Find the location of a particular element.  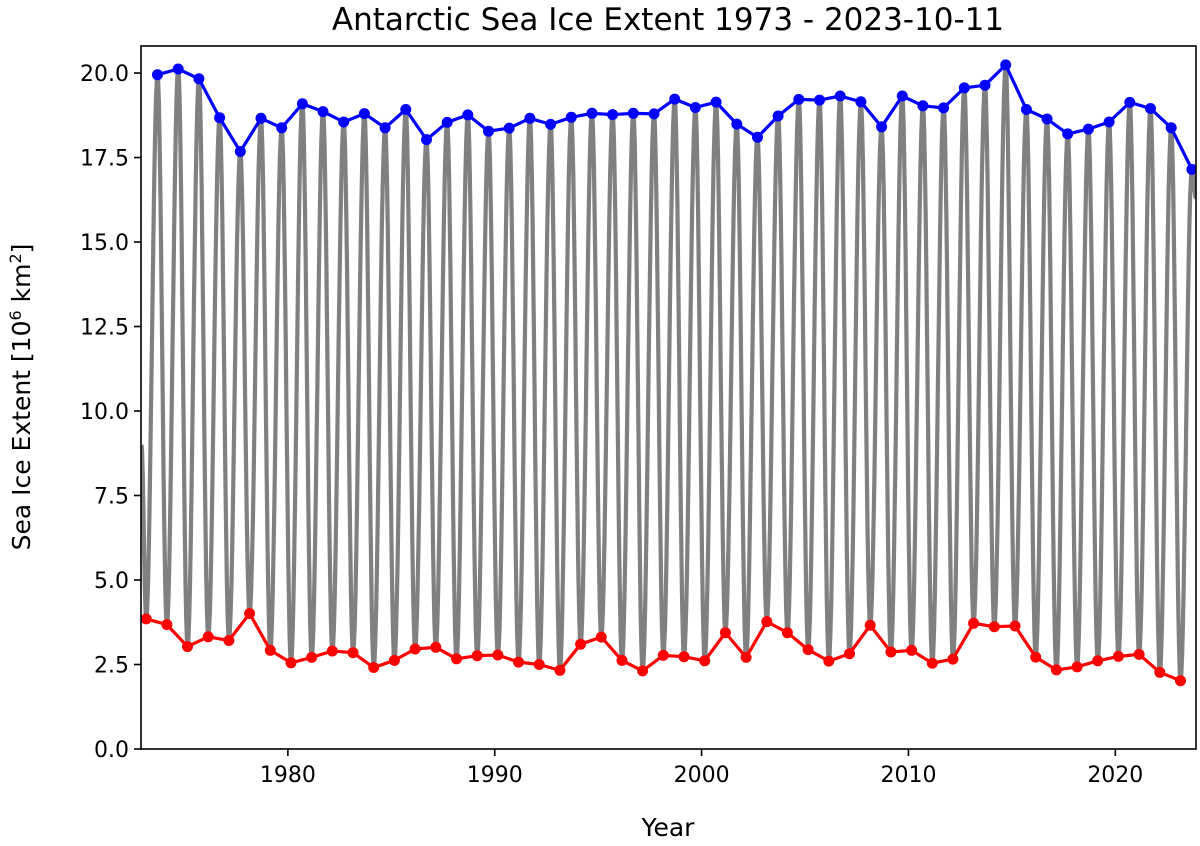

y-tick-label: 5.0 is located at coordinates (111, 581).